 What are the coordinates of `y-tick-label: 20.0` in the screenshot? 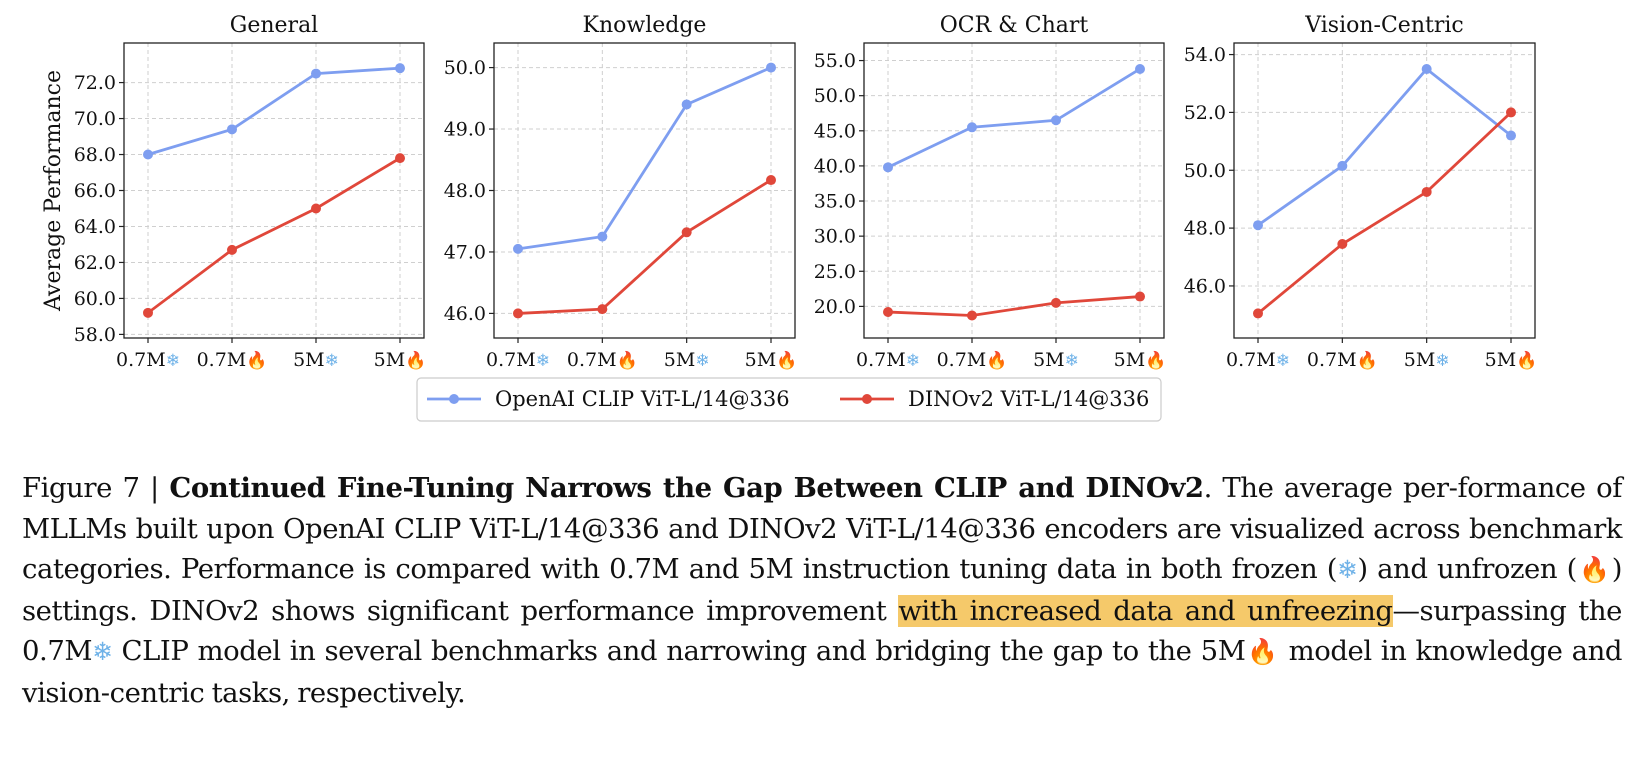 It's located at (835, 307).